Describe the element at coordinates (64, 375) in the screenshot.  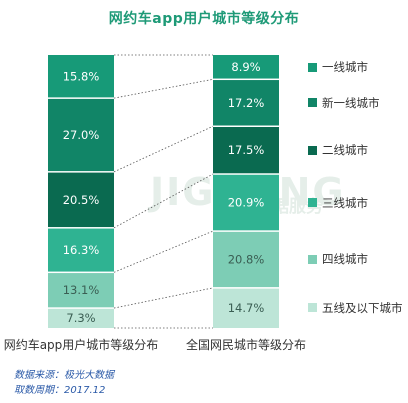
I see `footer-source: 数据来源：极光大数据` at that location.